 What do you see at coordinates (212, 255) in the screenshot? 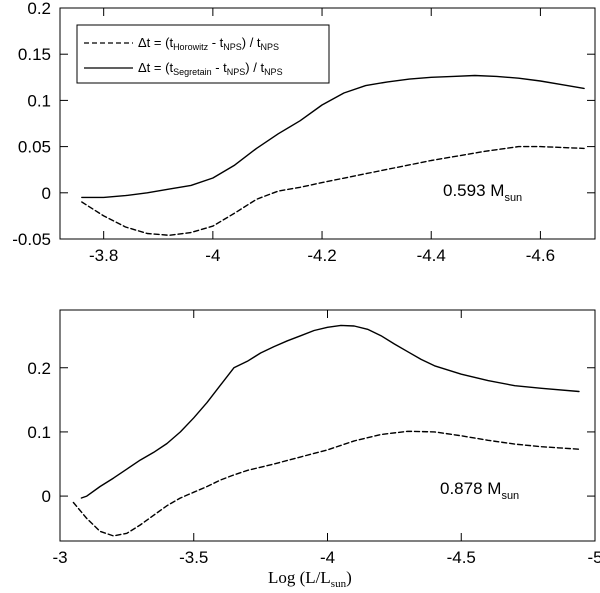
I see `top-xtick-label: -4` at bounding box center [212, 255].